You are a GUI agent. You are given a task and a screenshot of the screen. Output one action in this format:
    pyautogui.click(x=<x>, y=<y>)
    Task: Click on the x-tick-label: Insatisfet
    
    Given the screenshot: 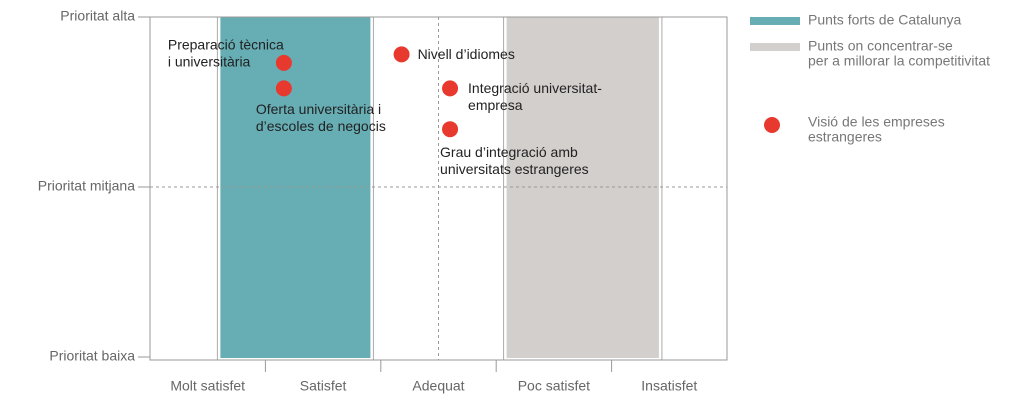 What is the action you would take?
    pyautogui.click(x=669, y=386)
    